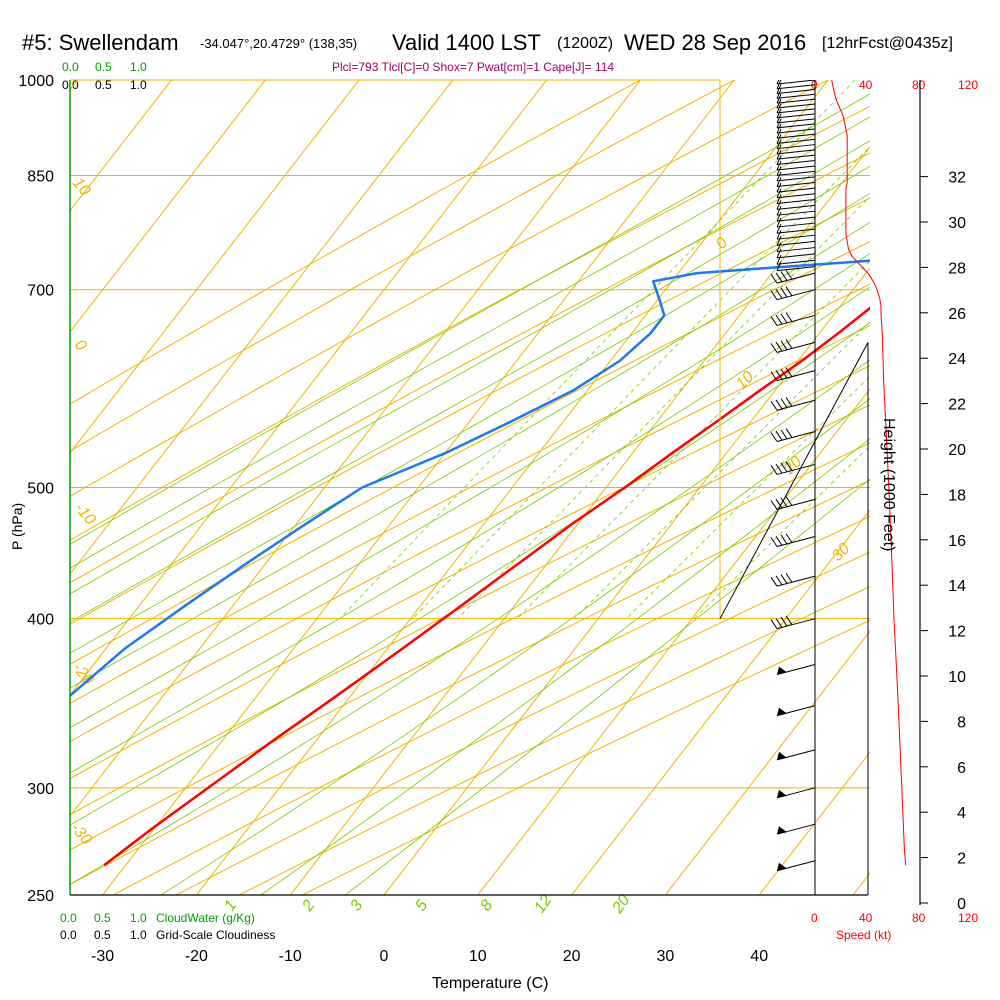  What do you see at coordinates (919, 918) in the screenshot?
I see `speed-tick: 80` at bounding box center [919, 918].